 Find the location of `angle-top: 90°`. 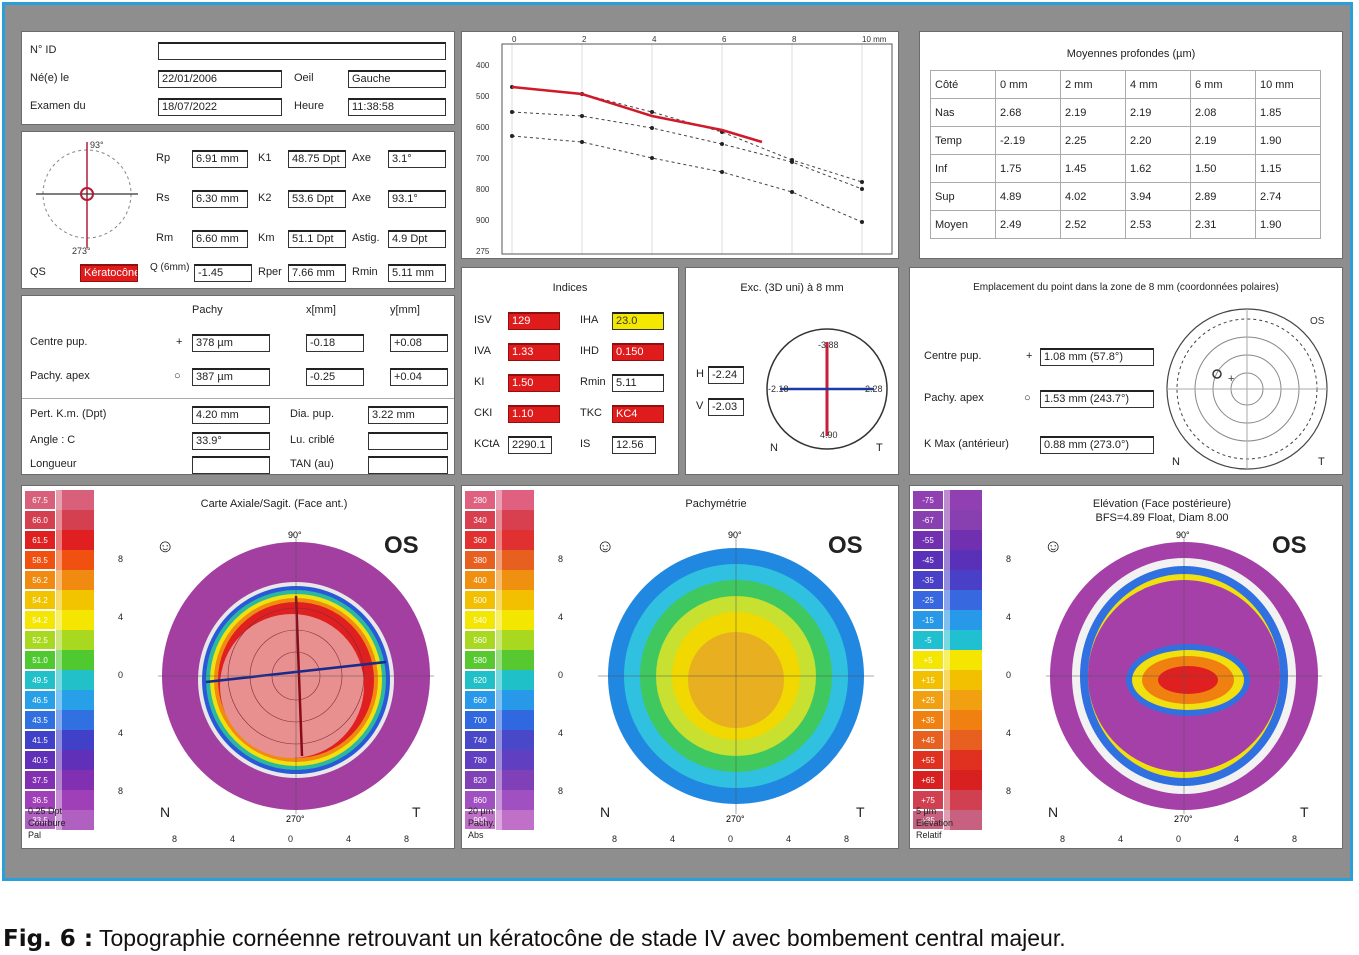

angle-top: 90° is located at coordinates (1183, 535).